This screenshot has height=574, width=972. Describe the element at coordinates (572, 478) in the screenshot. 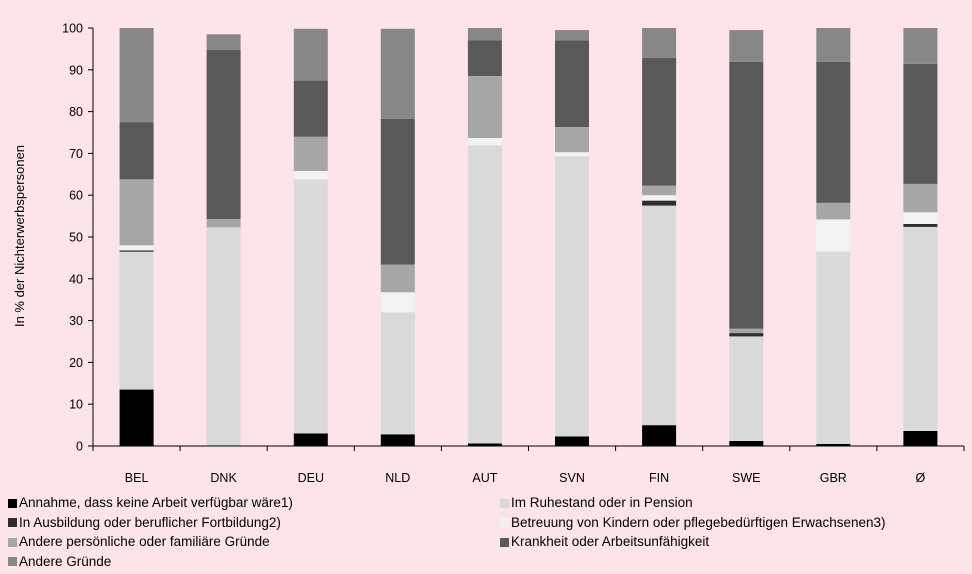

I see `x-tick-label: SVN` at that location.